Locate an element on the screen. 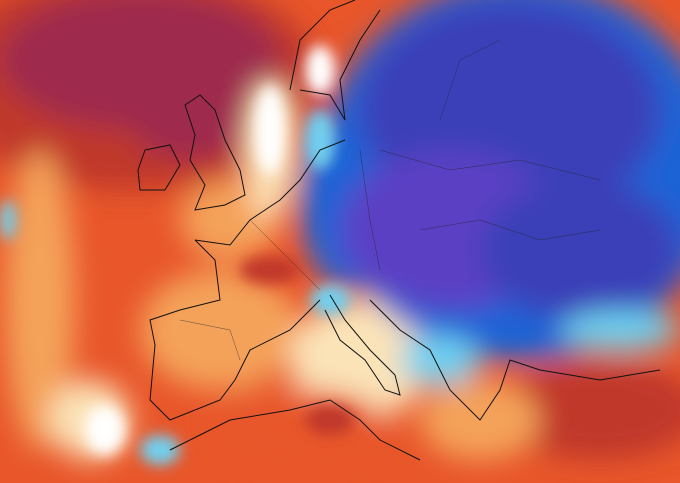 This screenshot has height=483, width=680. coast-scandinavia is located at coordinates (335, 60).